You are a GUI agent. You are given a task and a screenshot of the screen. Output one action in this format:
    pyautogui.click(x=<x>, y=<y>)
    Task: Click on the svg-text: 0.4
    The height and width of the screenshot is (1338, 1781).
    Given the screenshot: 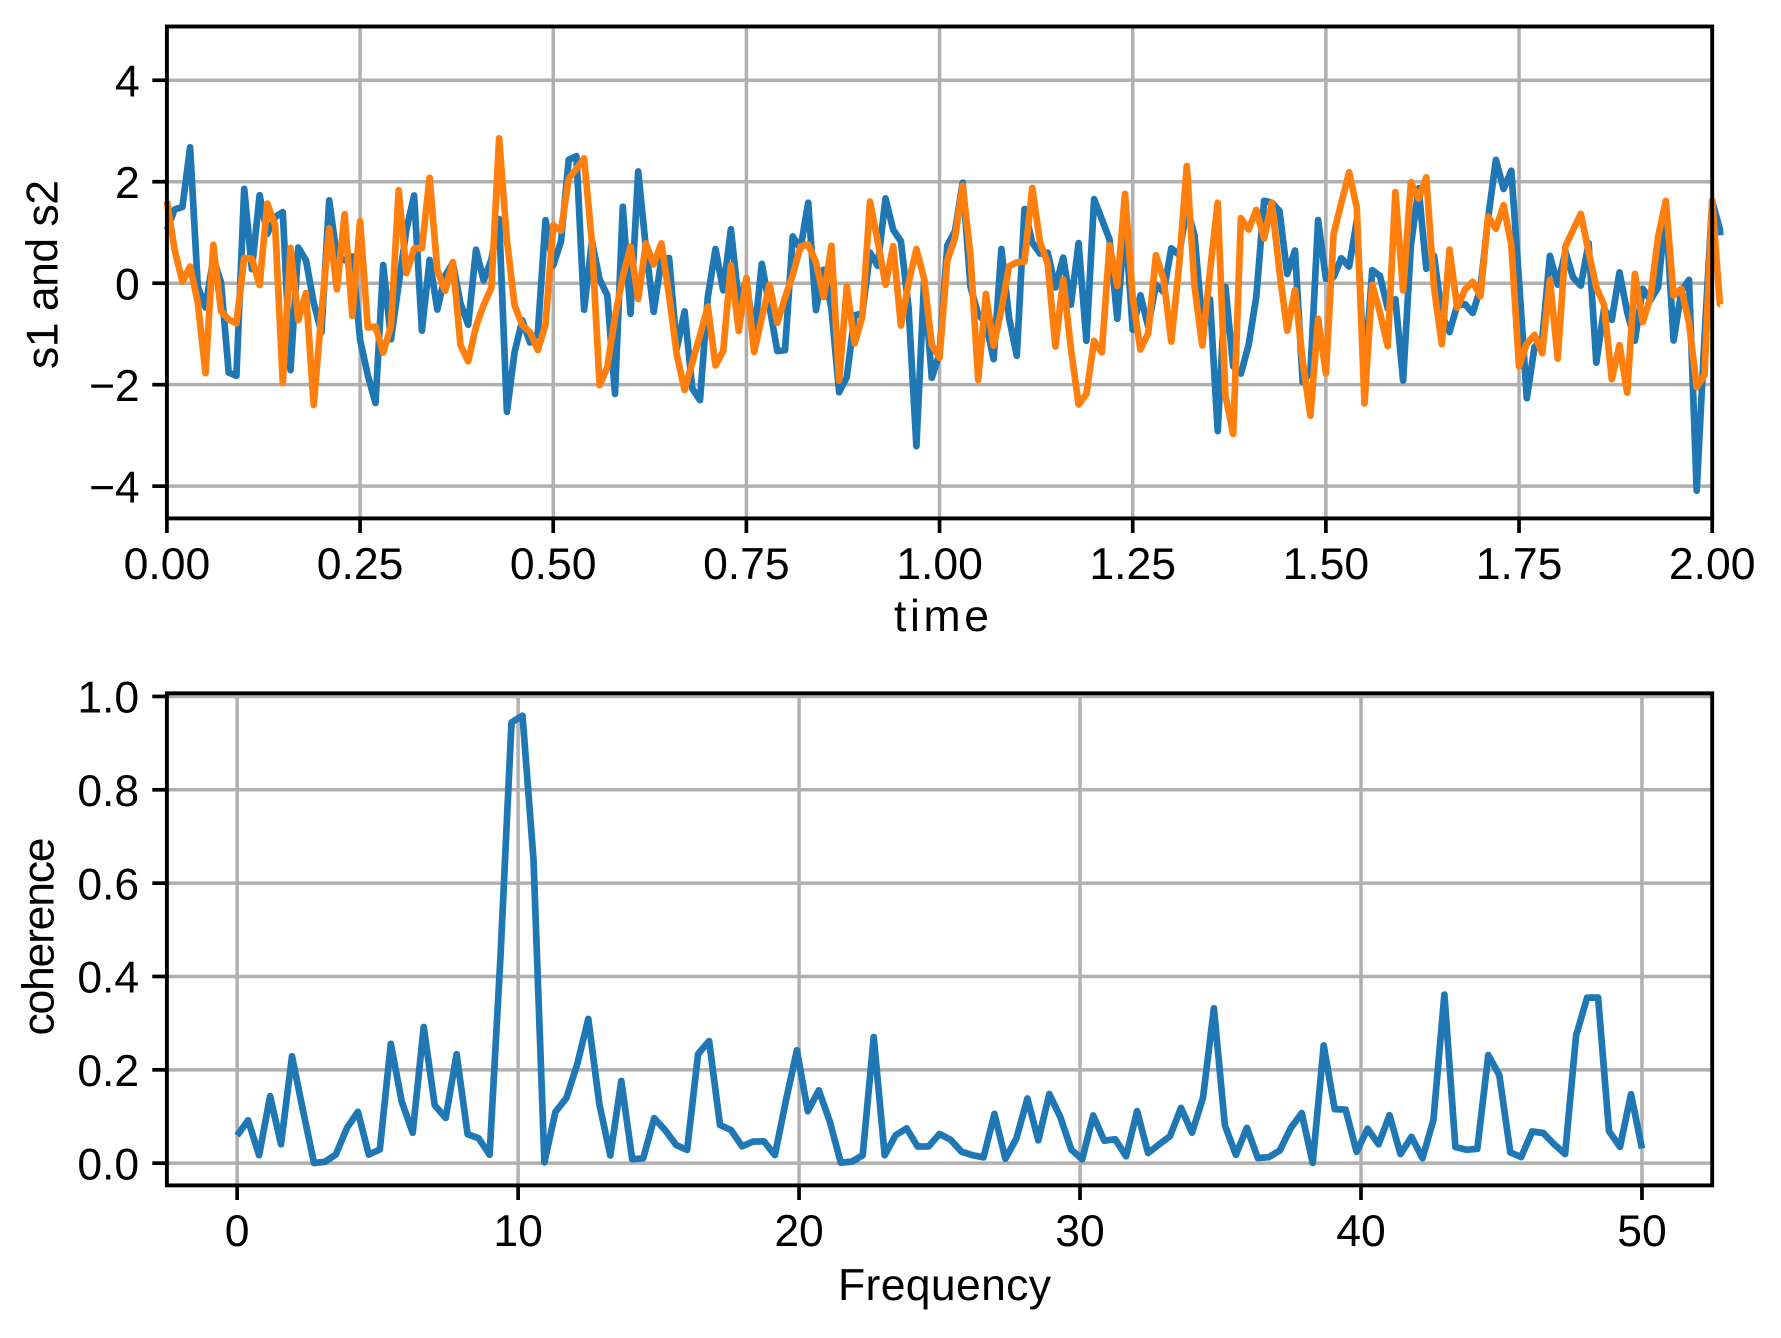 What is the action you would take?
    pyautogui.click(x=108, y=978)
    